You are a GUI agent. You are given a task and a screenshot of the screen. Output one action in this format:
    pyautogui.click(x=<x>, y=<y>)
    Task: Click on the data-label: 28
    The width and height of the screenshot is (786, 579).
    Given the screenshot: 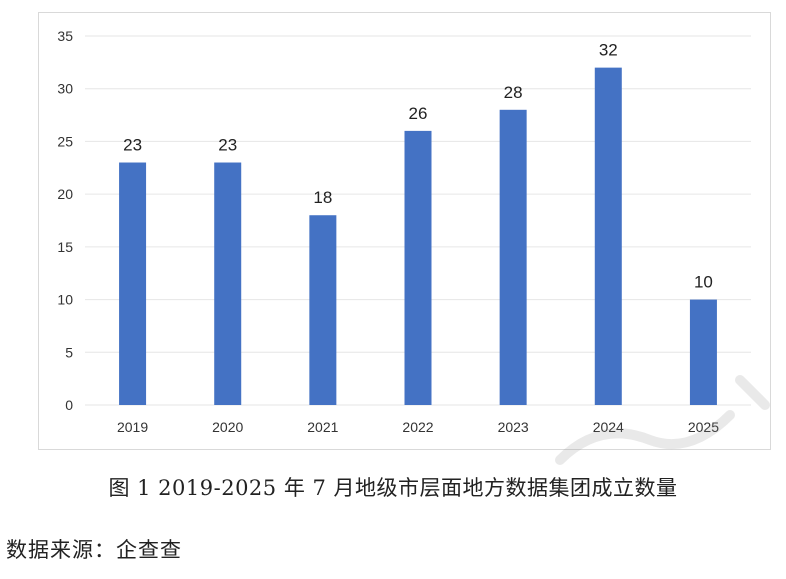 What is the action you would take?
    pyautogui.click(x=513, y=92)
    